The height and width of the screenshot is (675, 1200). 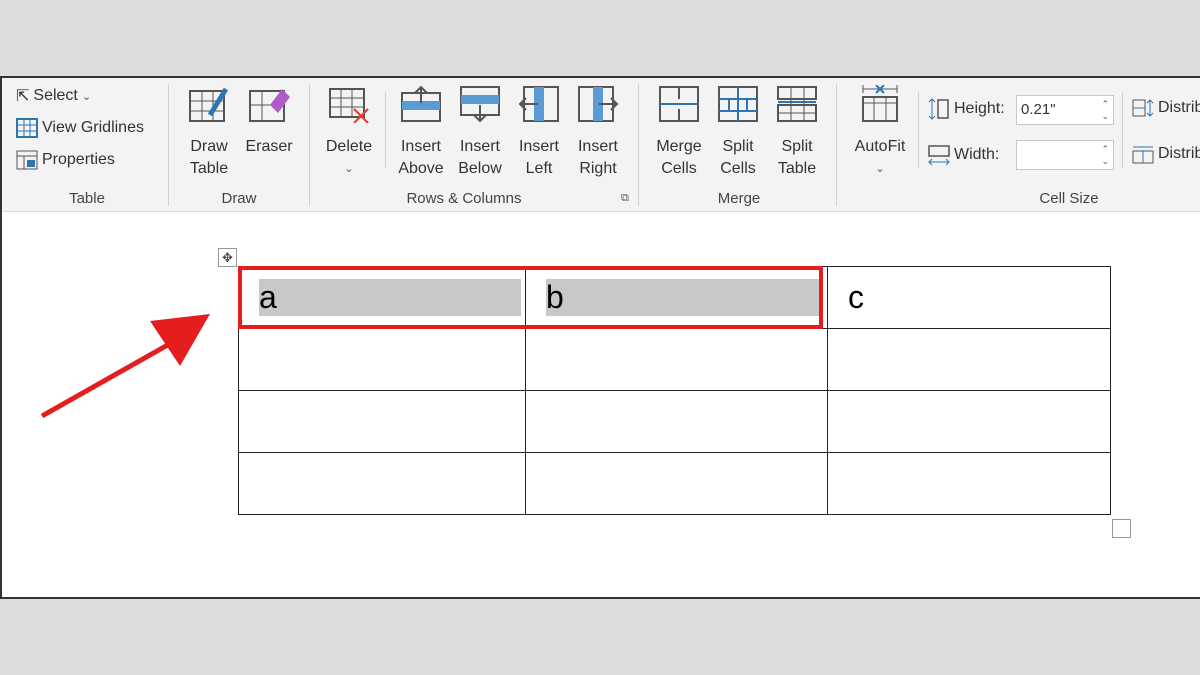 I want to click on autofit-icon, so click(x=880, y=104).